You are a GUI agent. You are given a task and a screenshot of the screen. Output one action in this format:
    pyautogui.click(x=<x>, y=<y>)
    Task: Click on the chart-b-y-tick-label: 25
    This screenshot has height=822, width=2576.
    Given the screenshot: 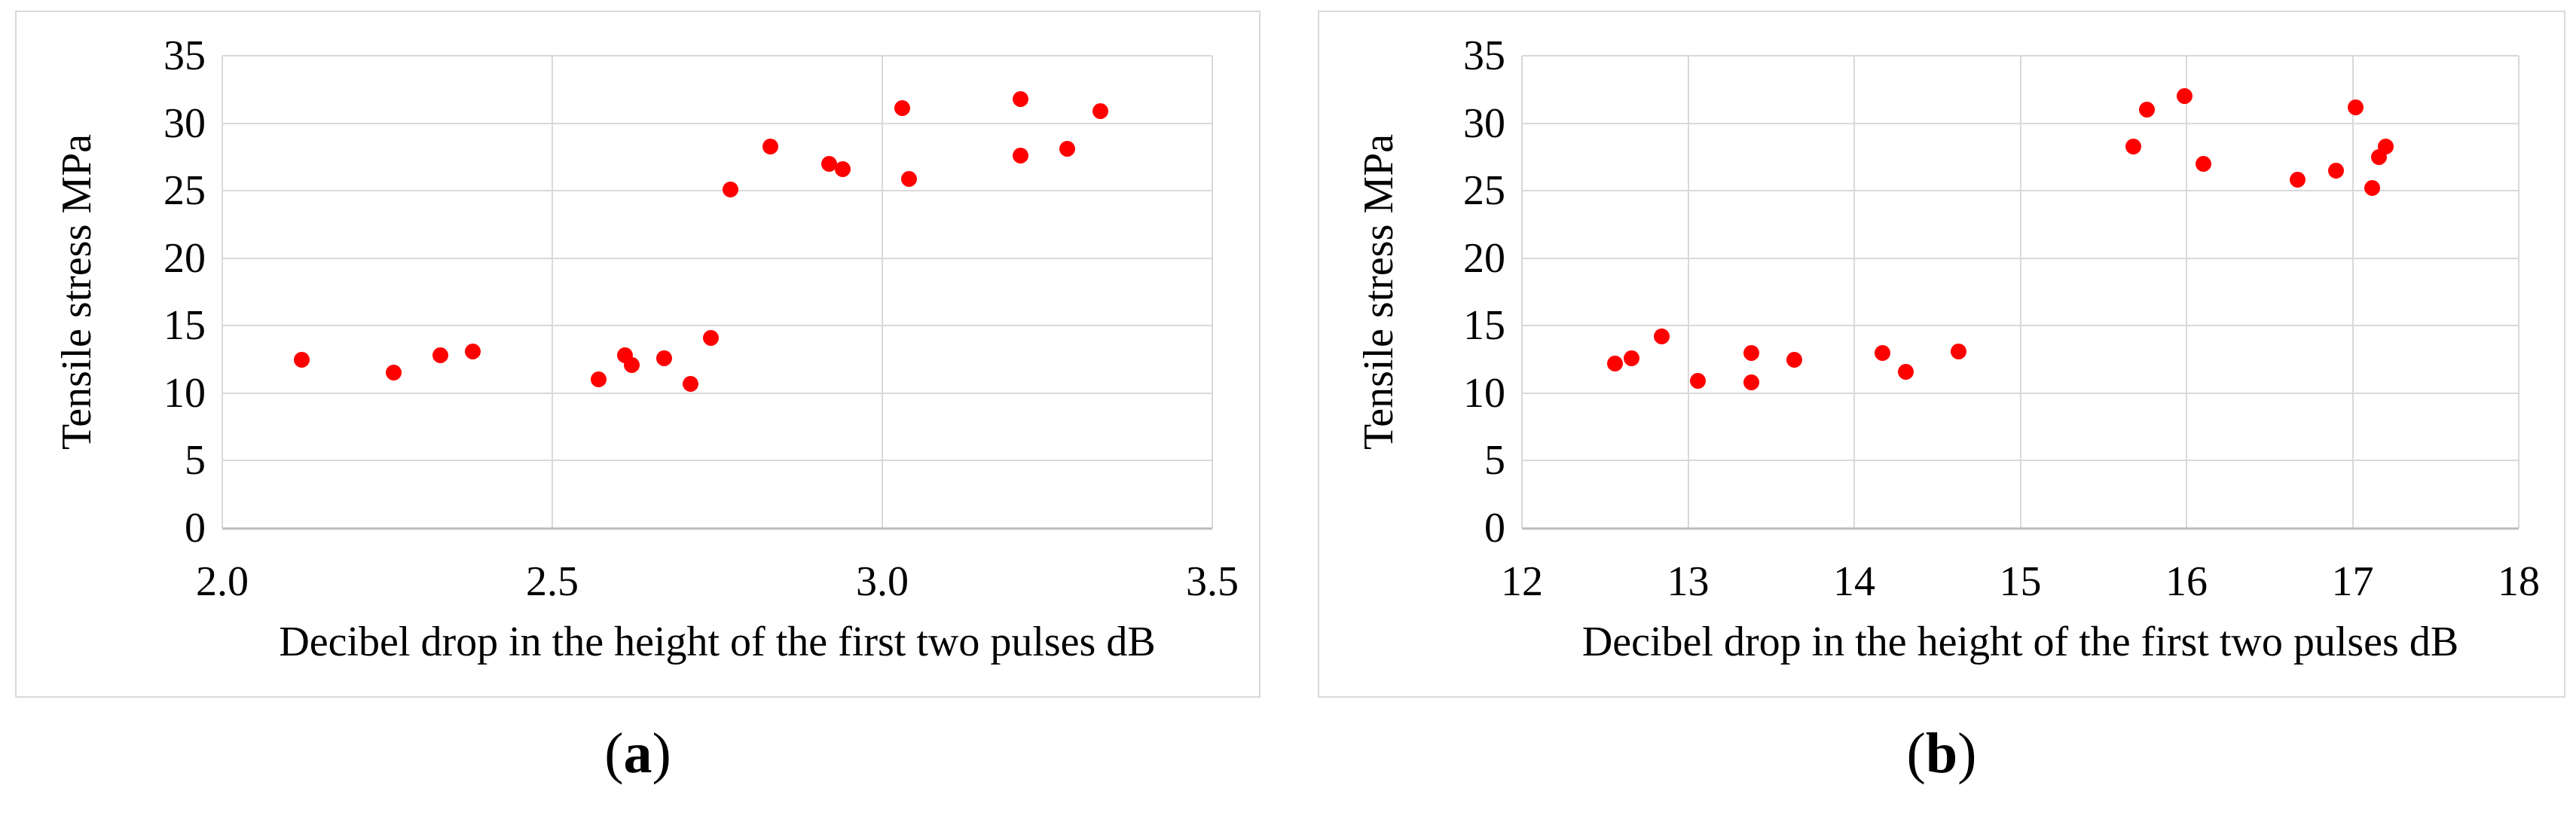 What is the action you would take?
    pyautogui.click(x=1484, y=191)
    